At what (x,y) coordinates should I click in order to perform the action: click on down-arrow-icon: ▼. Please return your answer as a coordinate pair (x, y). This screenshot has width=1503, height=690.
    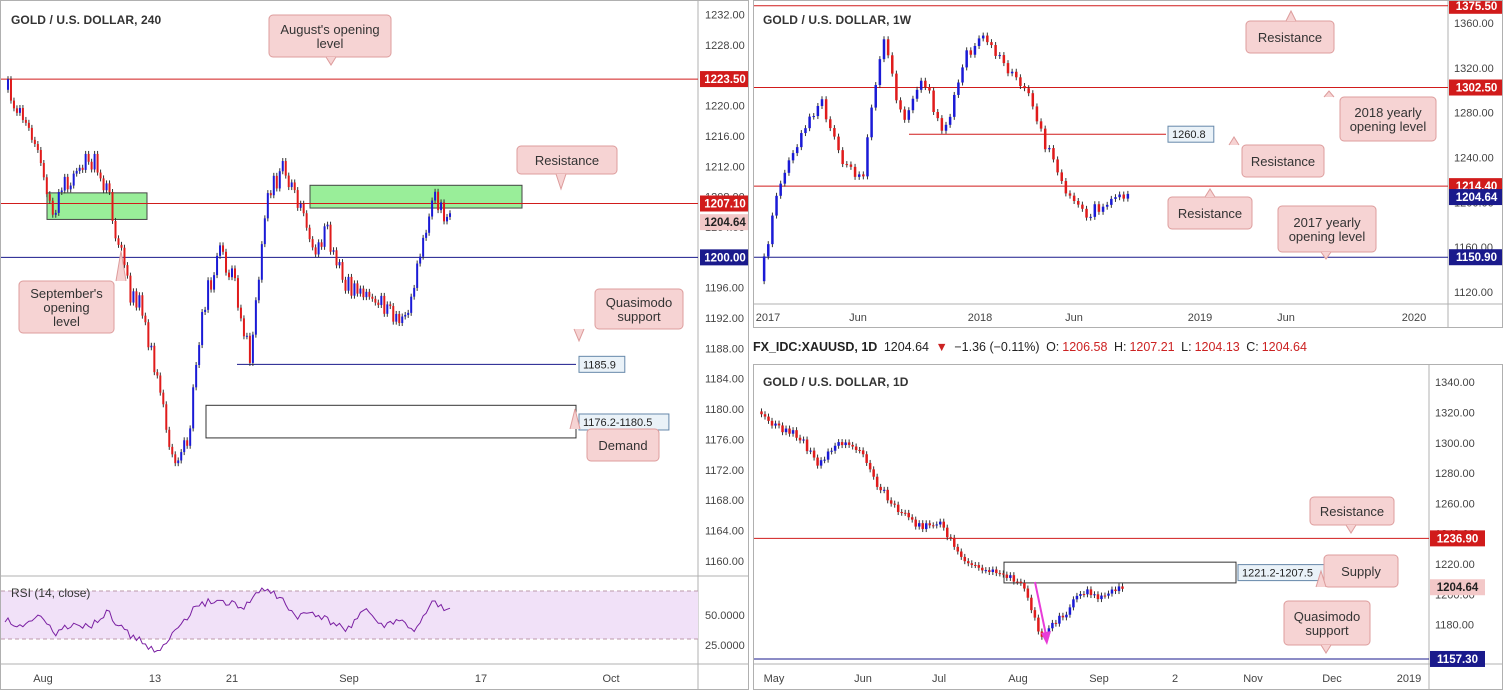
    Looking at the image, I should click on (941, 347).